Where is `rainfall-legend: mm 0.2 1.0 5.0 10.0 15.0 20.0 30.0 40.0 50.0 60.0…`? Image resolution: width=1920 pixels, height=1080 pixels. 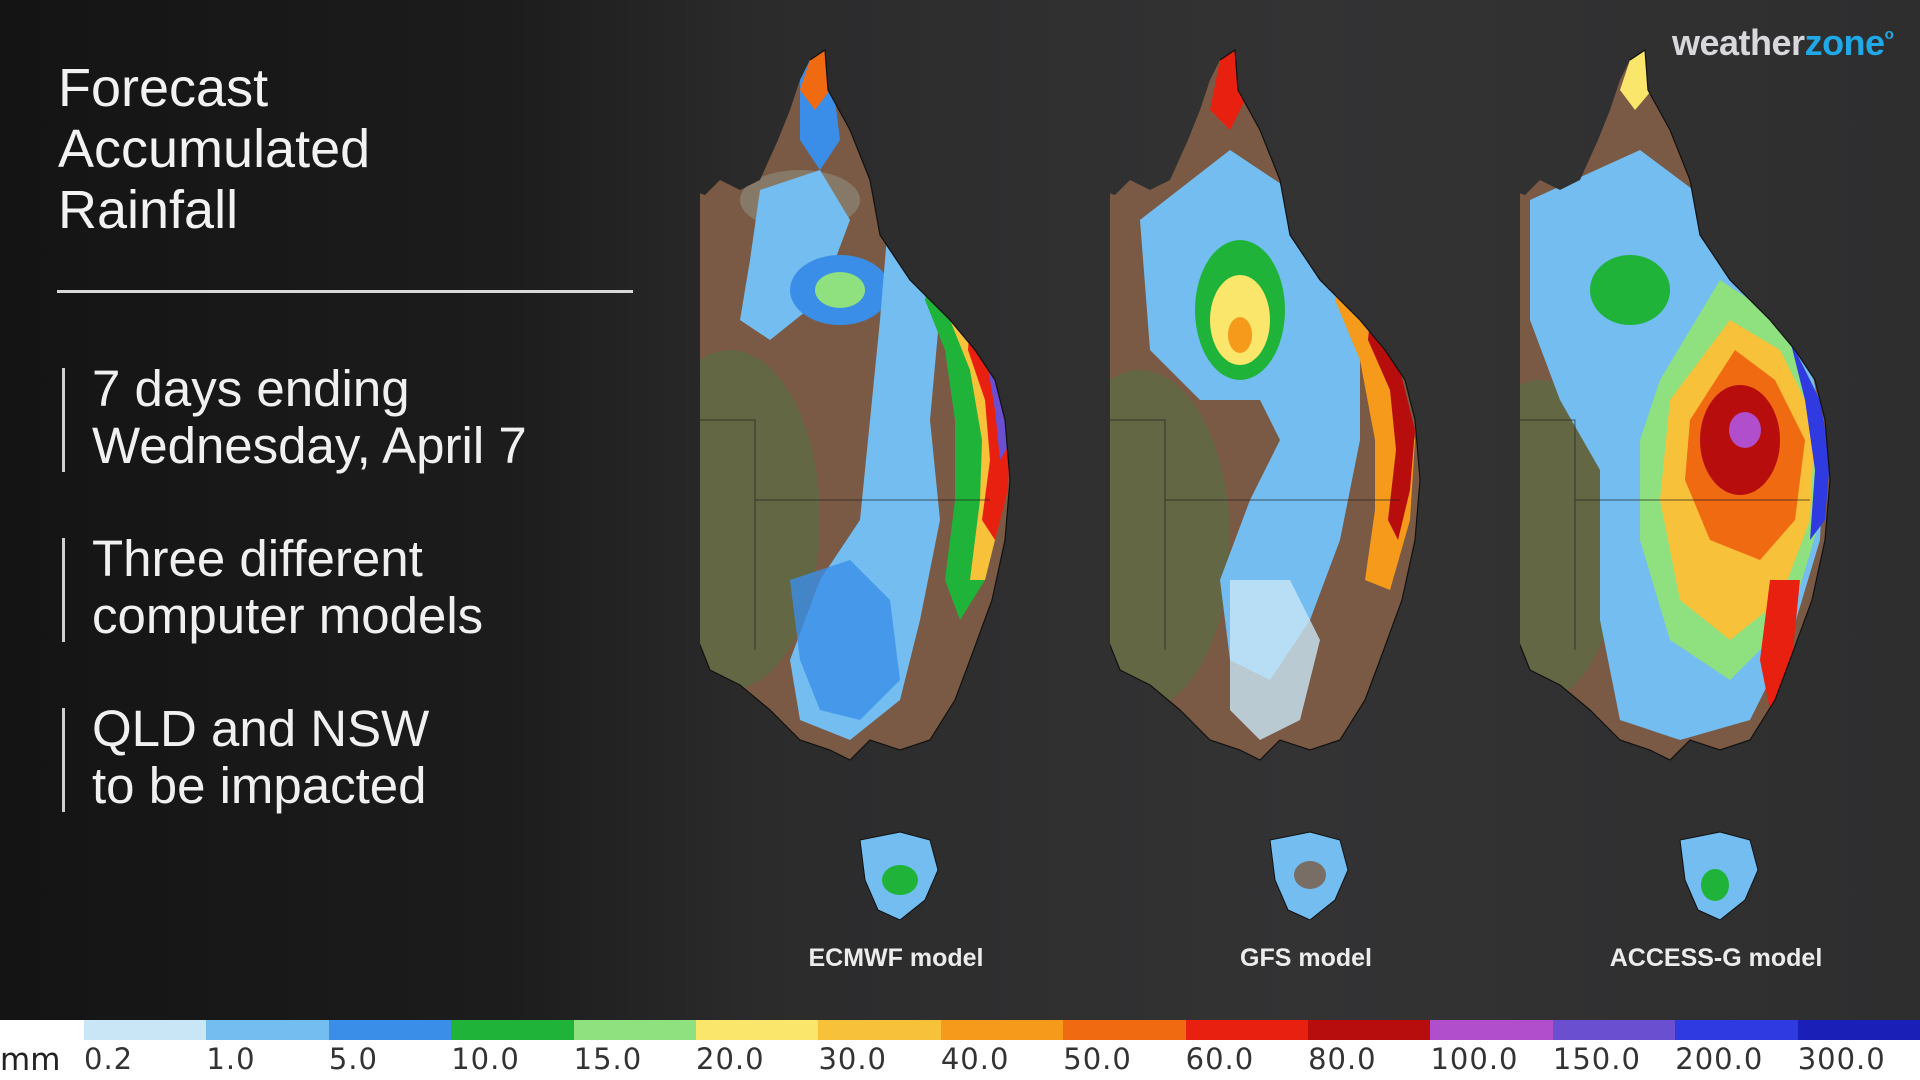 rainfall-legend: mm 0.2 1.0 5.0 10.0 15.0 20.0 30.0 40.0 50.0 60.0… is located at coordinates (960, 1050).